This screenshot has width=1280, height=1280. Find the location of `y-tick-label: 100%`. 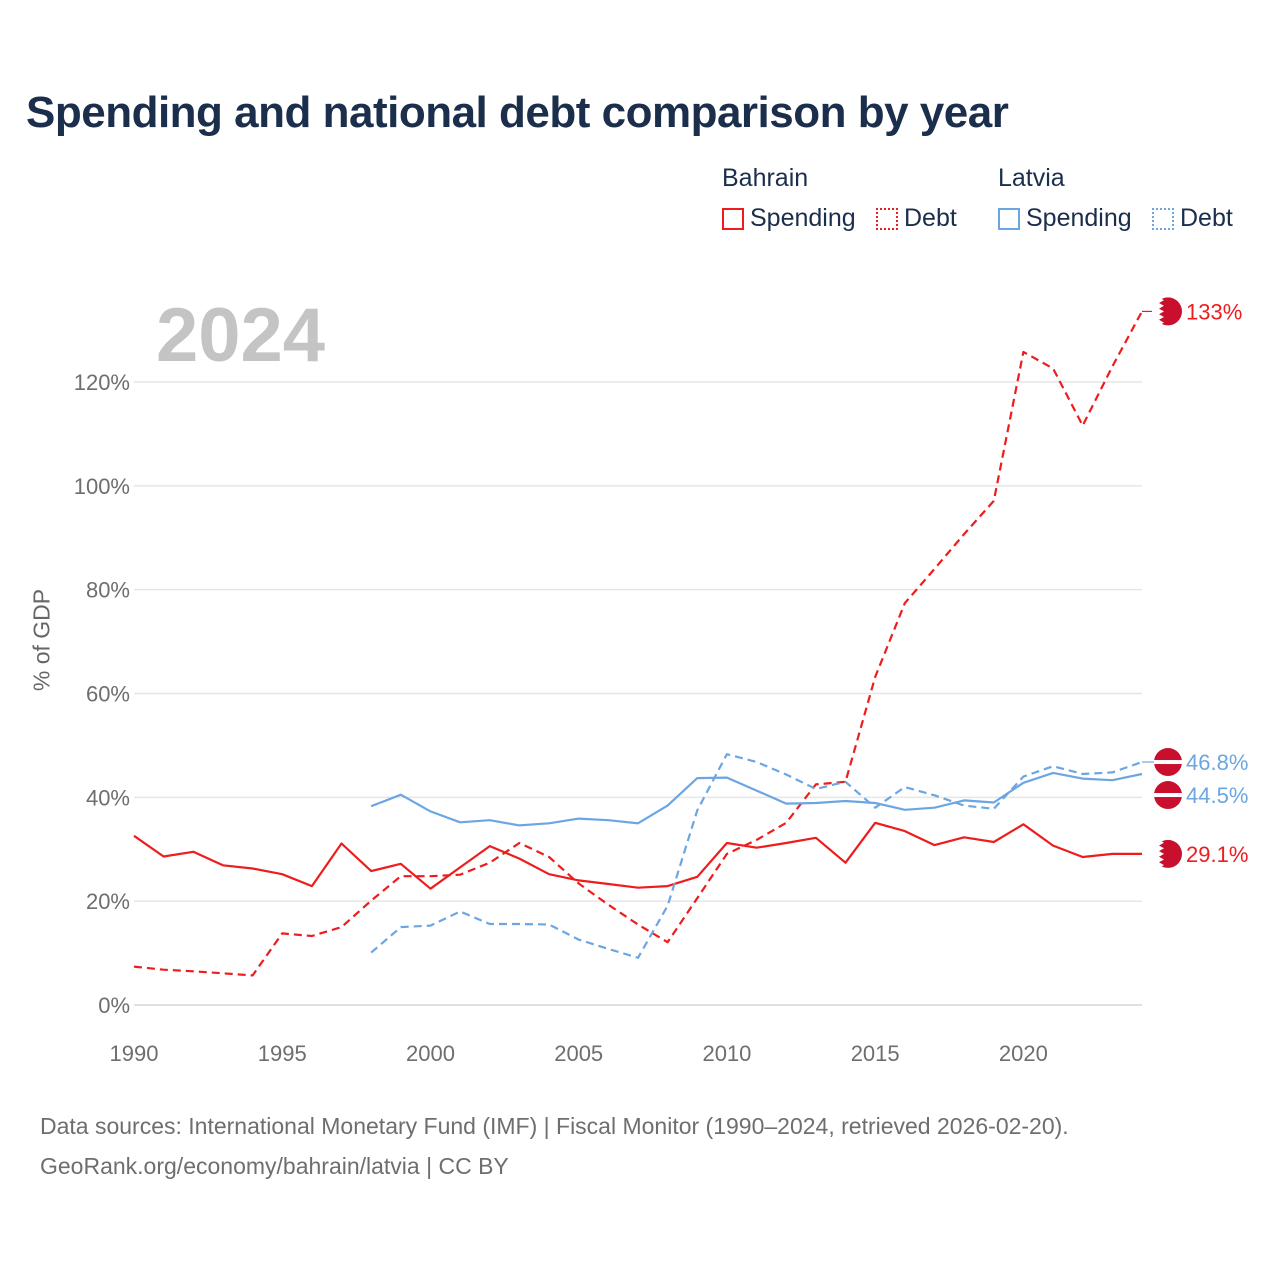

y-tick-label: 100% is located at coordinates (102, 486).